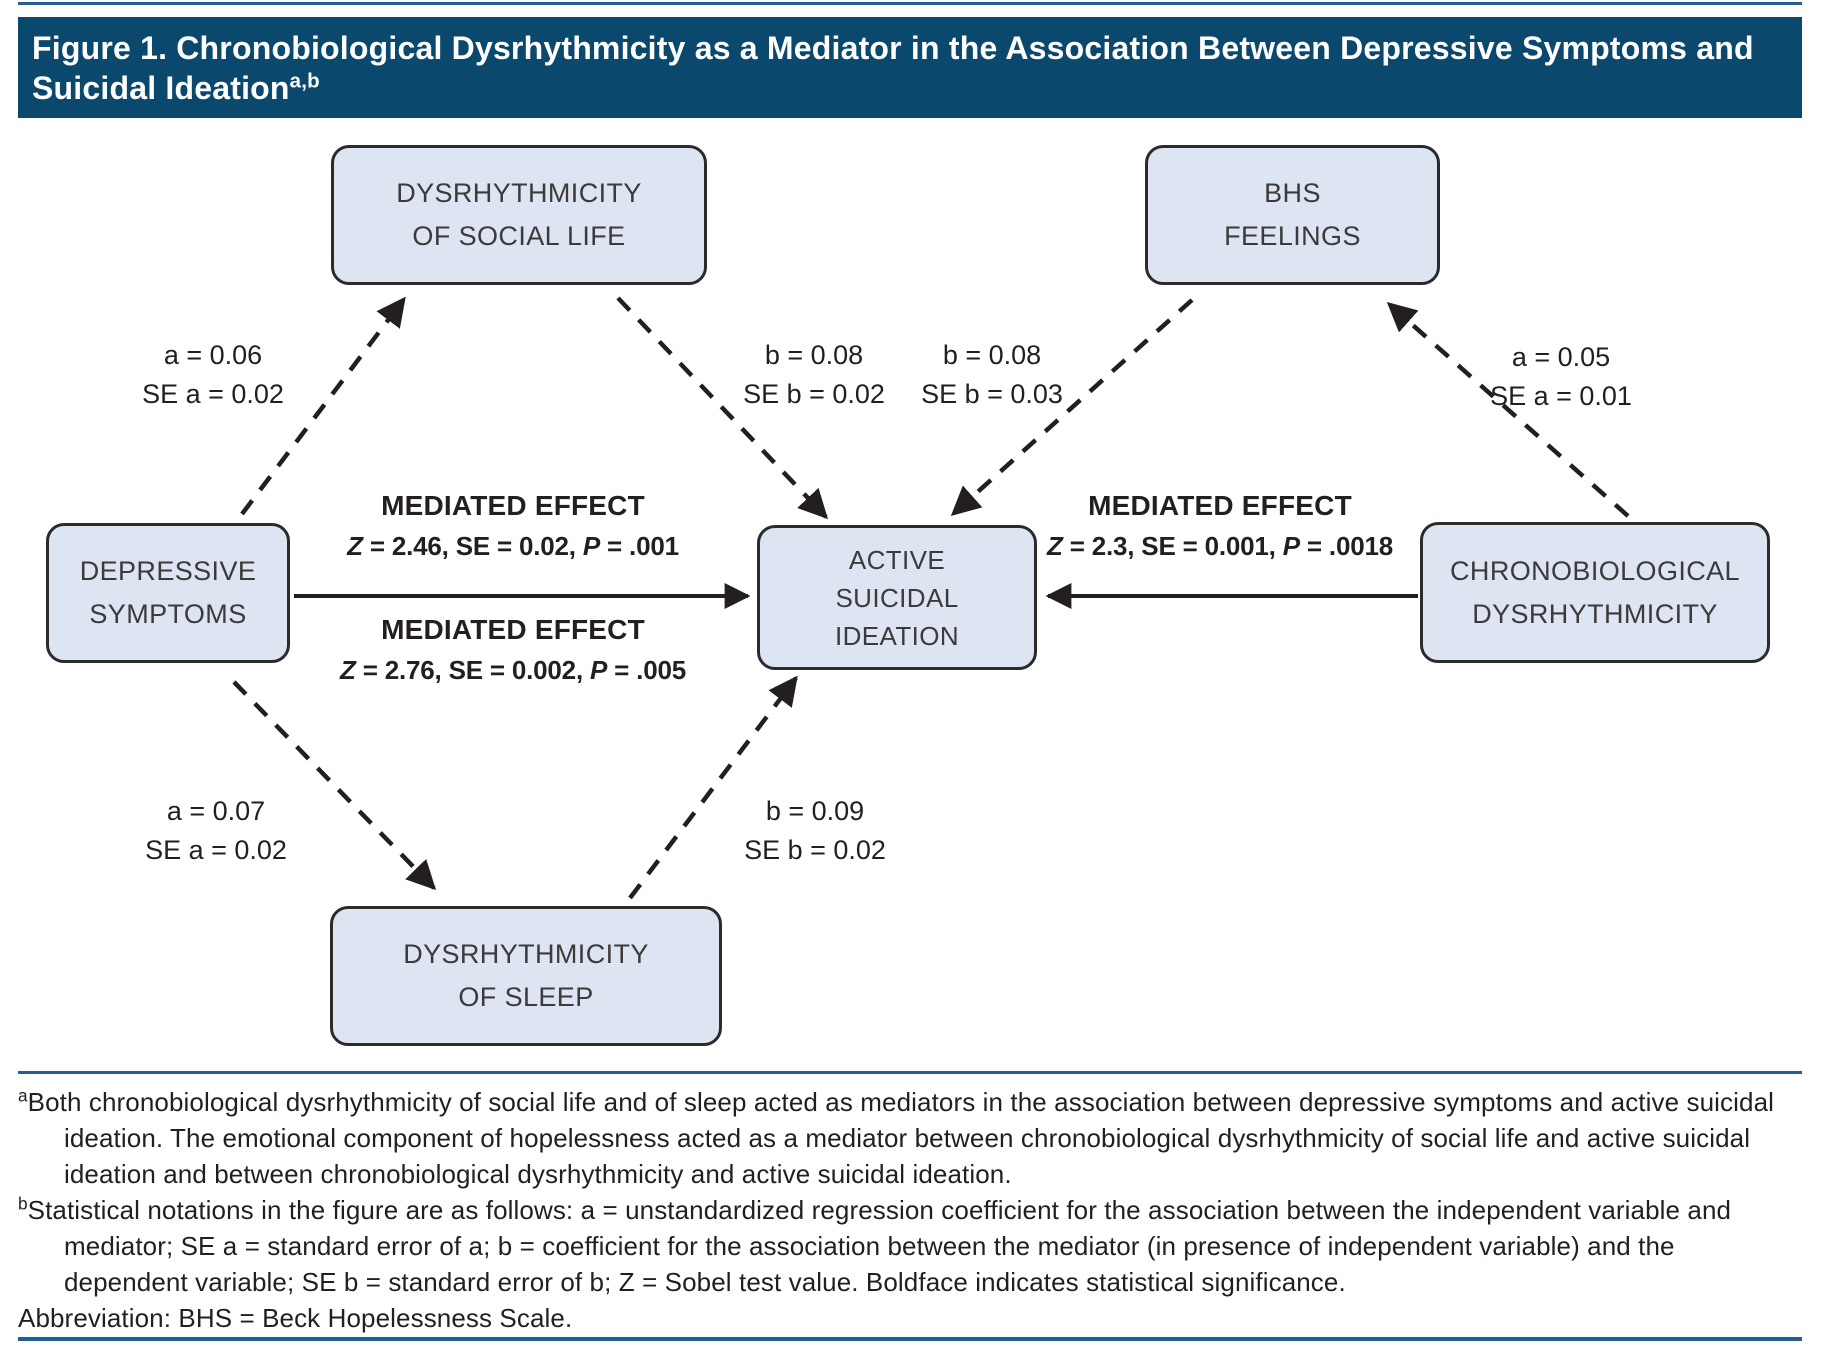 This screenshot has height=1372, width=1821. Describe the element at coordinates (526, 997) in the screenshot. I see `box-label-line: OF SLEEP` at that location.